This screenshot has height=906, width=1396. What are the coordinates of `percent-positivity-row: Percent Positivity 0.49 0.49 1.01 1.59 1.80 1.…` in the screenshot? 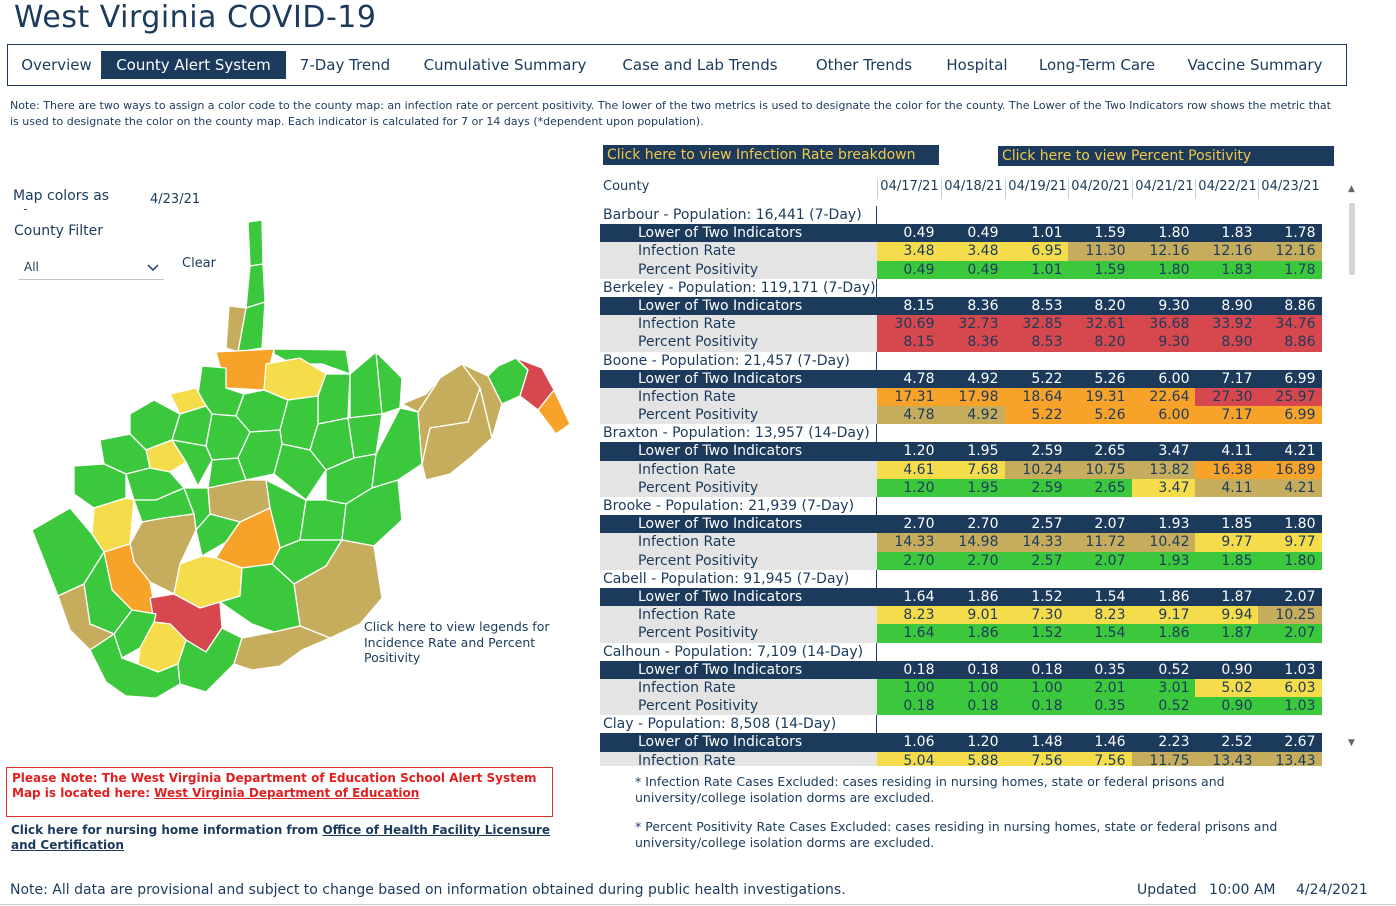 It's located at (961, 269).